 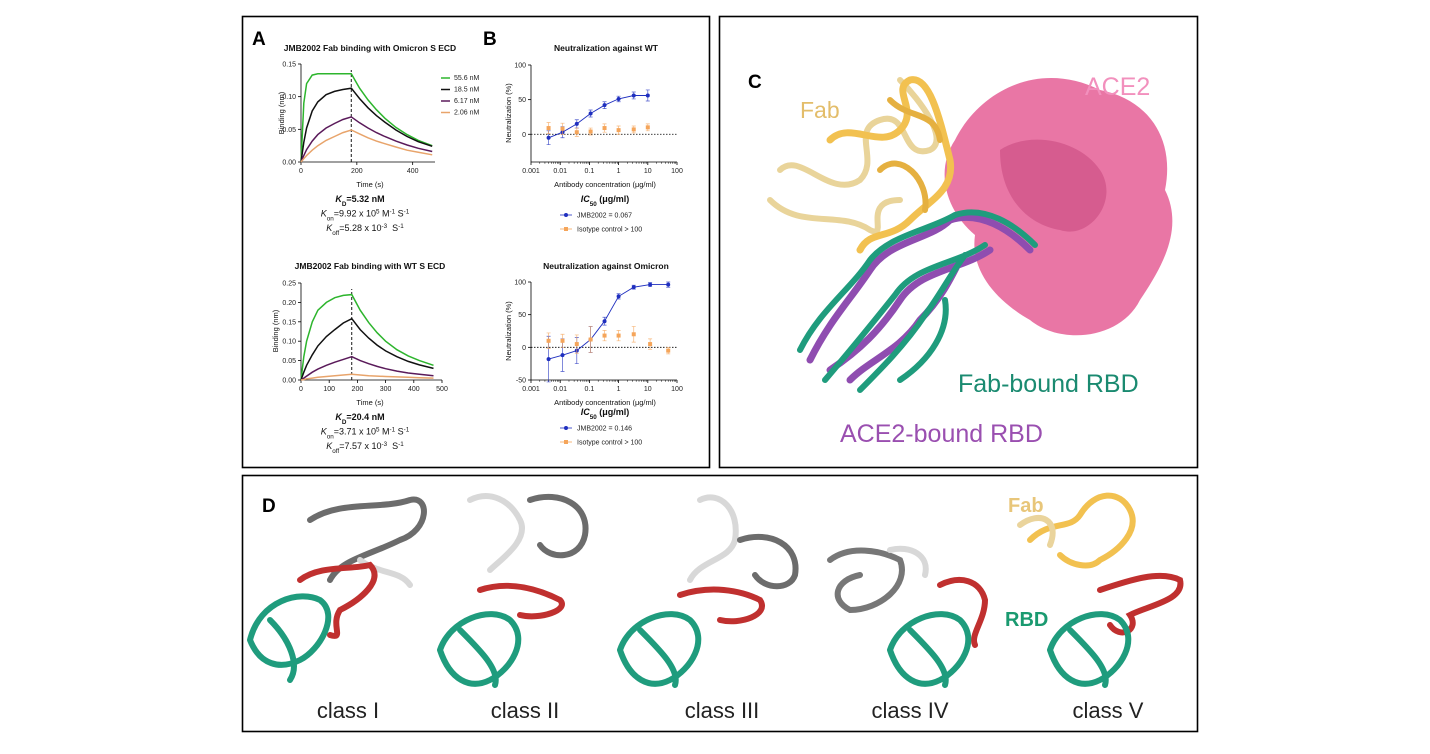 I want to click on text-part: =20.4 nM, so click(x=365, y=417).